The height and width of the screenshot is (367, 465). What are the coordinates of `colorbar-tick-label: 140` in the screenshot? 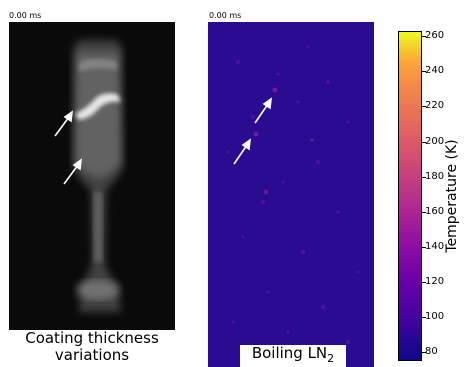 It's located at (435, 246).